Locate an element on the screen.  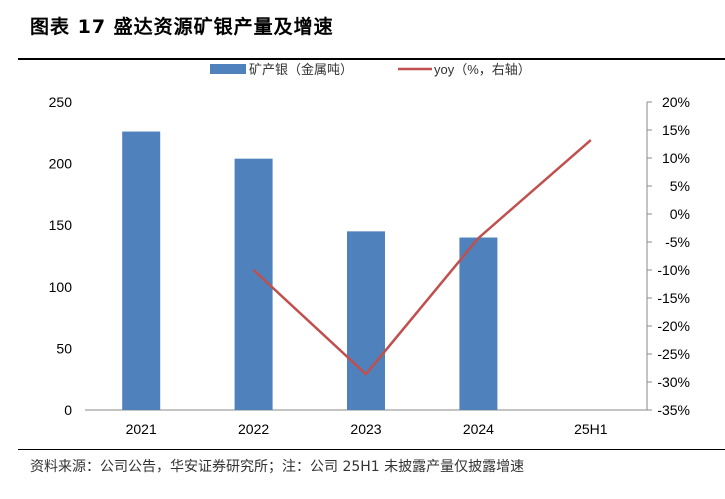
left-tick-label: 250 is located at coordinates (61, 102).